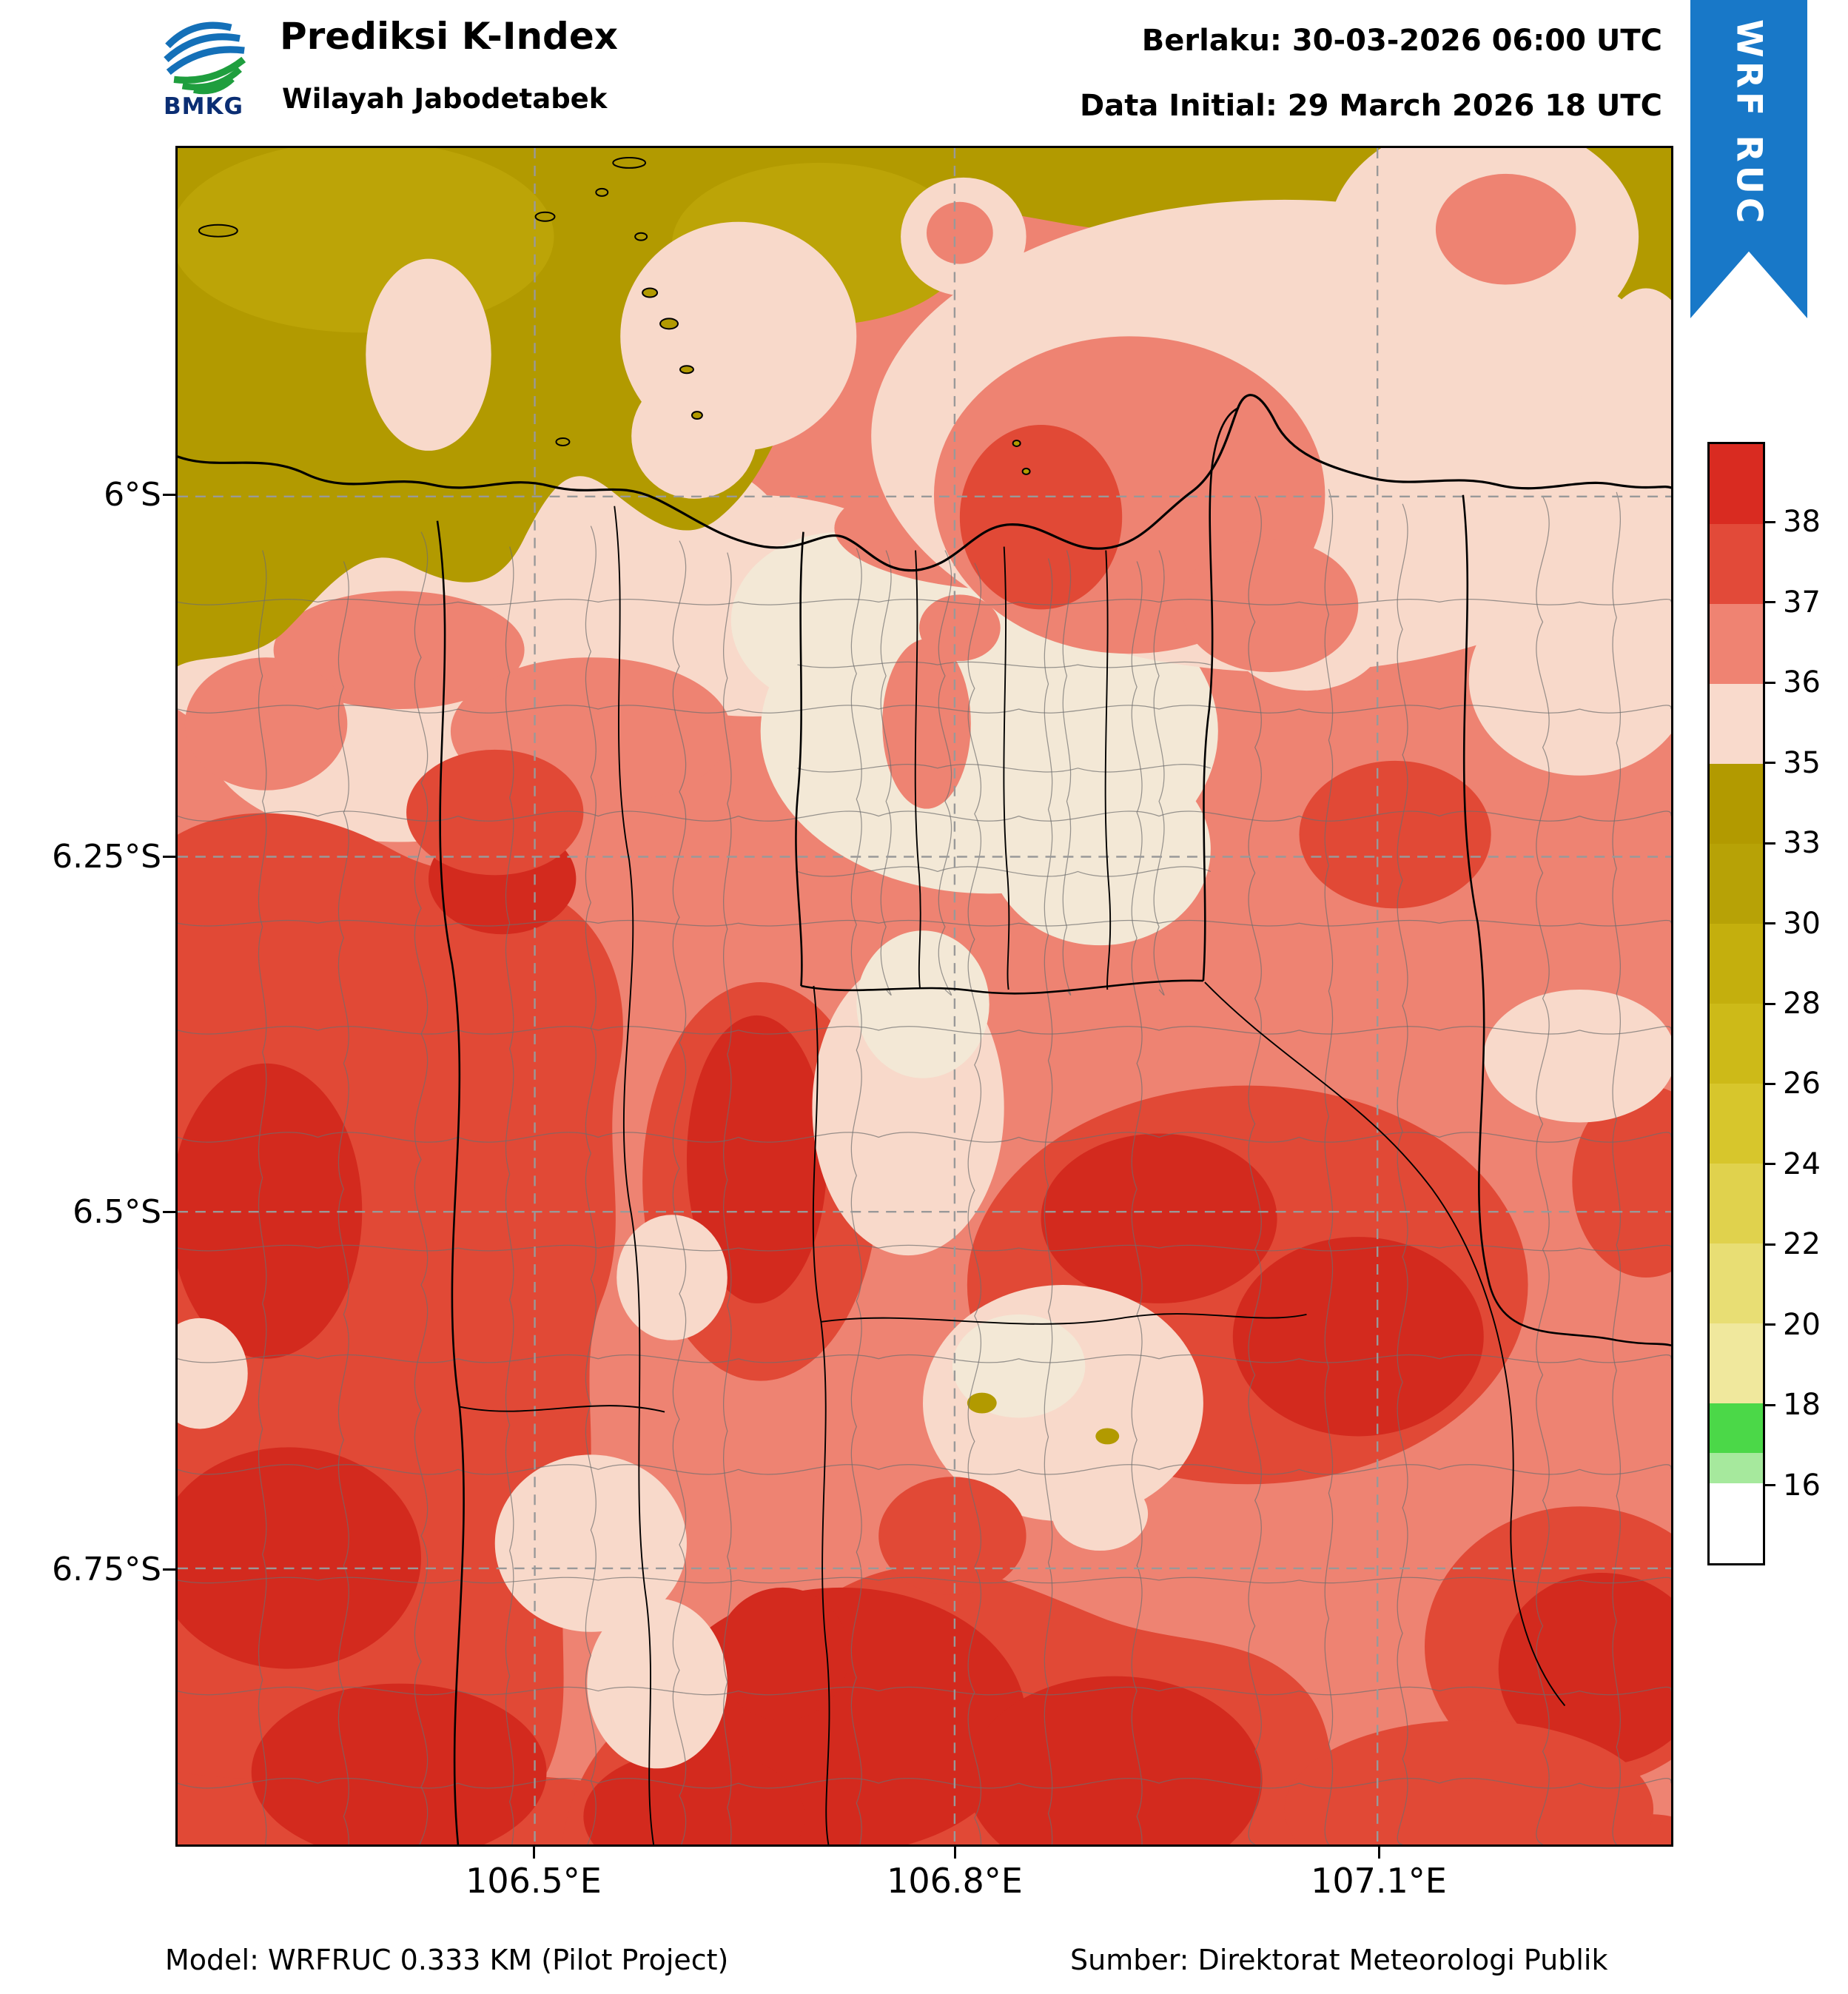  What do you see at coordinates (106, 857) in the screenshot?
I see `y-axis-label: 6.25°S` at bounding box center [106, 857].